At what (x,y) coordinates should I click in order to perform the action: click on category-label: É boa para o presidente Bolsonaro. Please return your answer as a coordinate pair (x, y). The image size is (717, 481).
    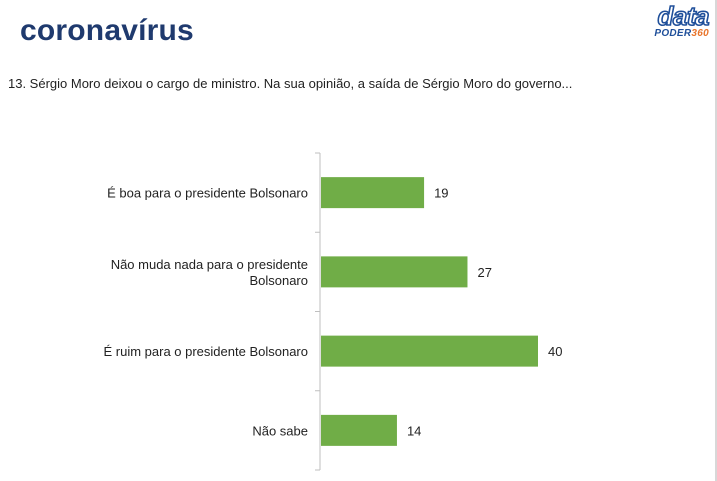
    Looking at the image, I should click on (207, 193).